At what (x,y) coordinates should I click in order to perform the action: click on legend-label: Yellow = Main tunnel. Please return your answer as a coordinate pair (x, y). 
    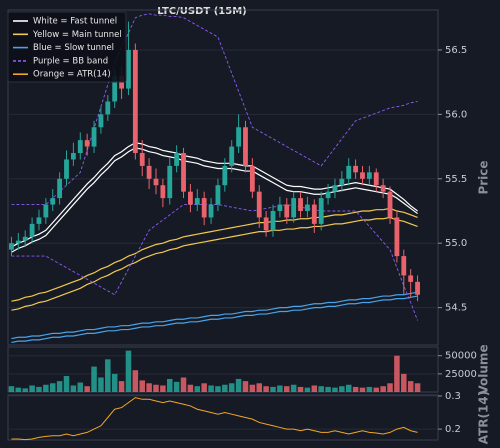
    Looking at the image, I should click on (77, 35).